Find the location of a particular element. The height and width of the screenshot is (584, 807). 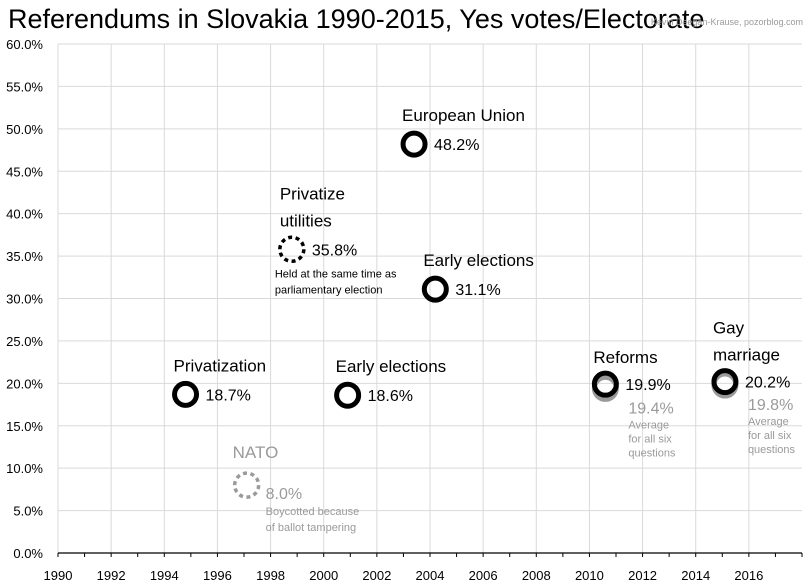

x-tick-label: 1998 is located at coordinates (270, 575).